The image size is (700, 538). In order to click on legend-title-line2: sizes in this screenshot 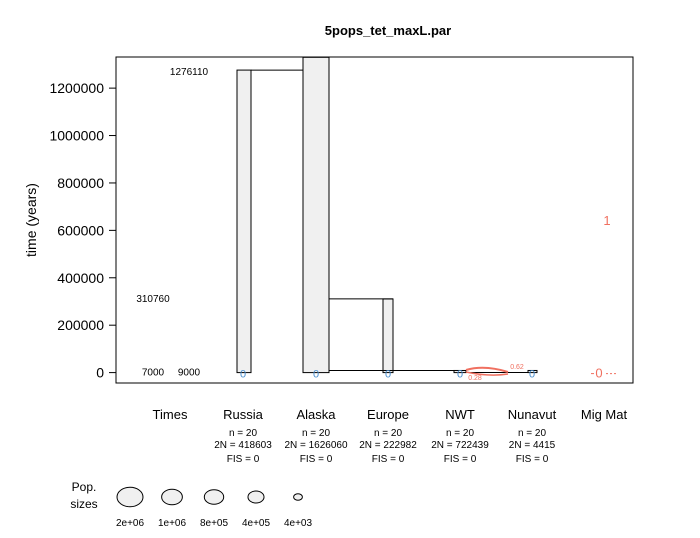, I will do `click(83, 504)`.